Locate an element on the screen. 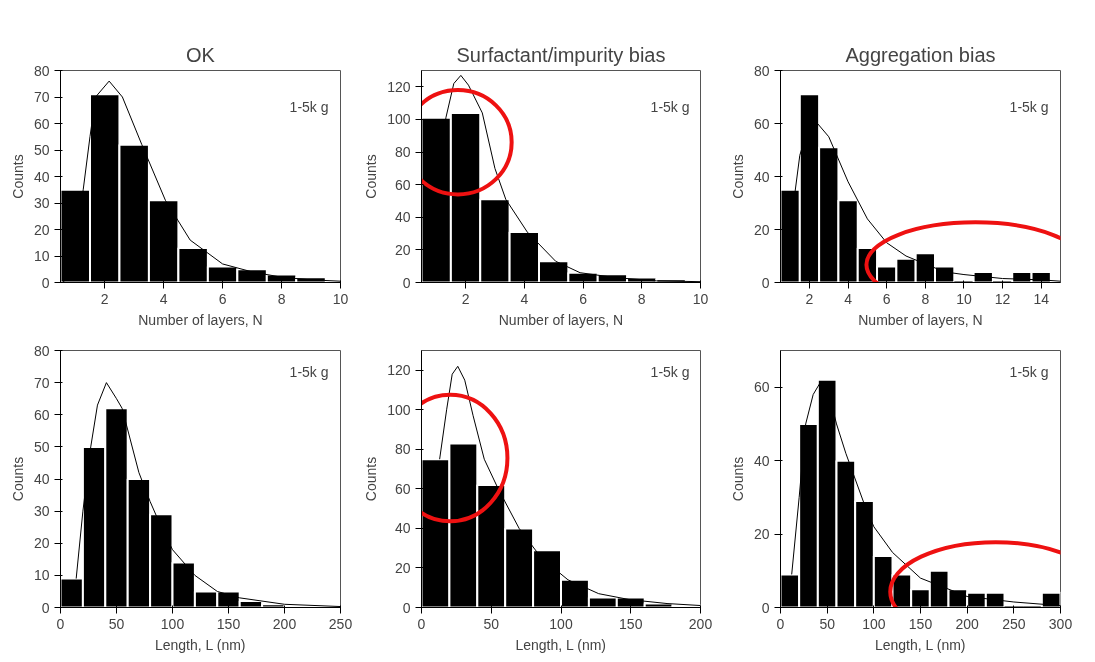 The height and width of the screenshot is (662, 1095). chart-title: Surfactant/impurity bias is located at coordinates (561, 54).